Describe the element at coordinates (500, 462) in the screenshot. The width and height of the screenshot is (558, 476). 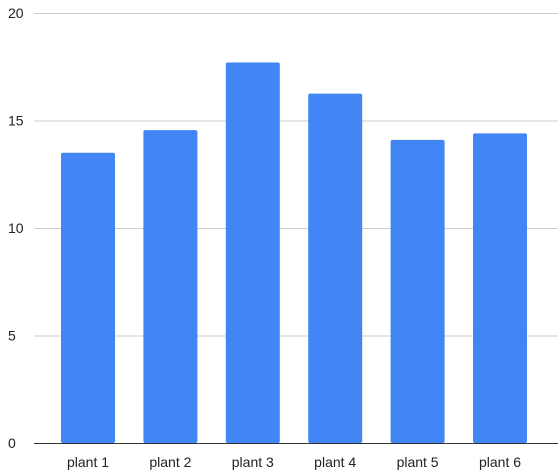
I see `x-category-label: plant 6` at that location.